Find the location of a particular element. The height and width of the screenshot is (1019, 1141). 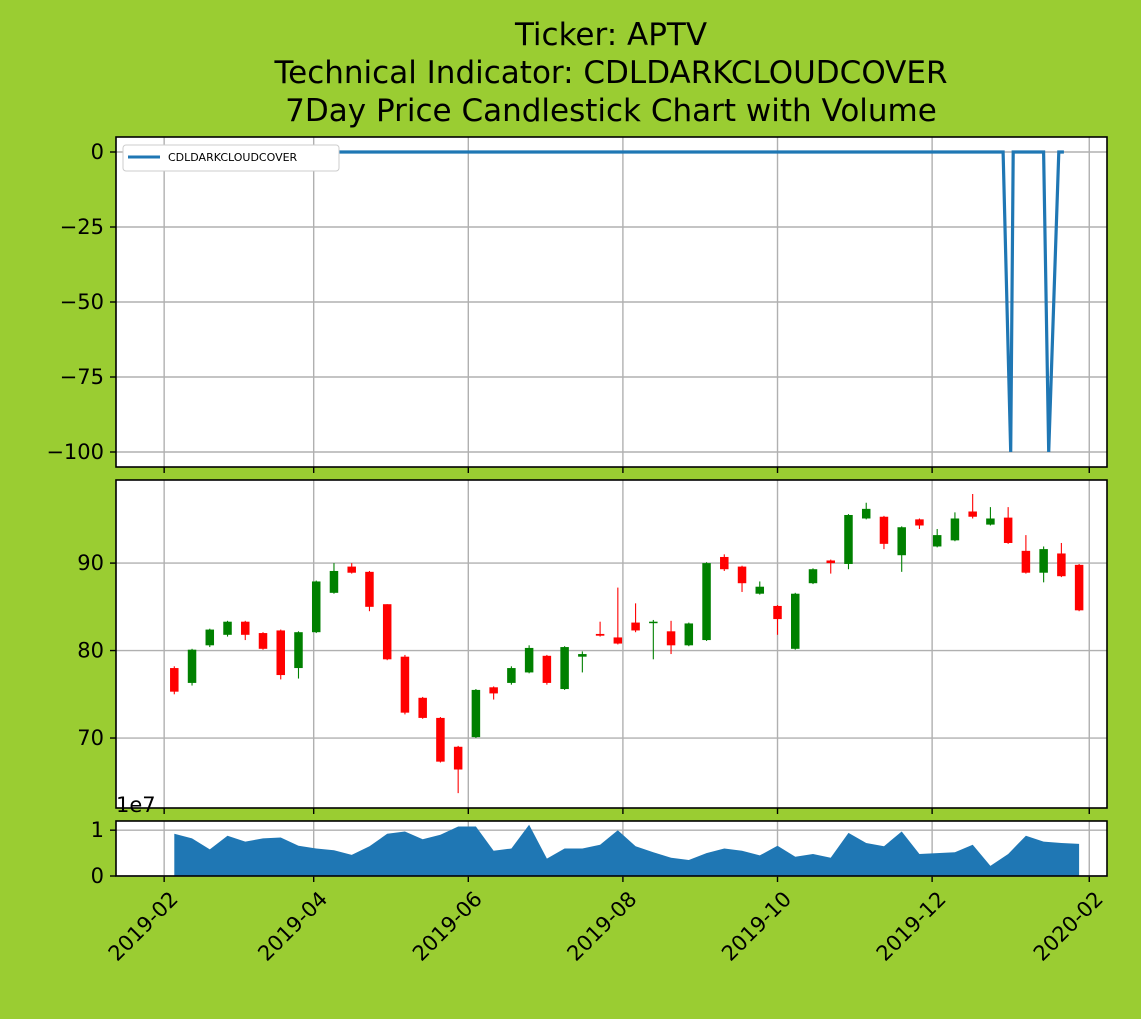

x-tick-label-2019-06: 2019-06 is located at coordinates (447, 926).